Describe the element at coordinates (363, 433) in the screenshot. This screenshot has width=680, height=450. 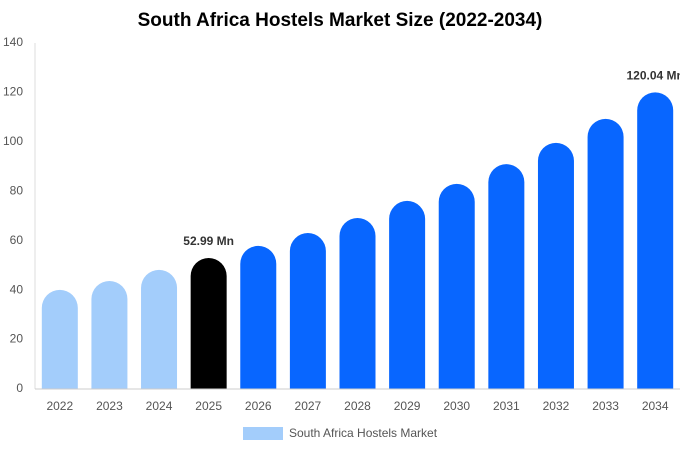
I see `legend-label: South Africa Hostels Market` at that location.